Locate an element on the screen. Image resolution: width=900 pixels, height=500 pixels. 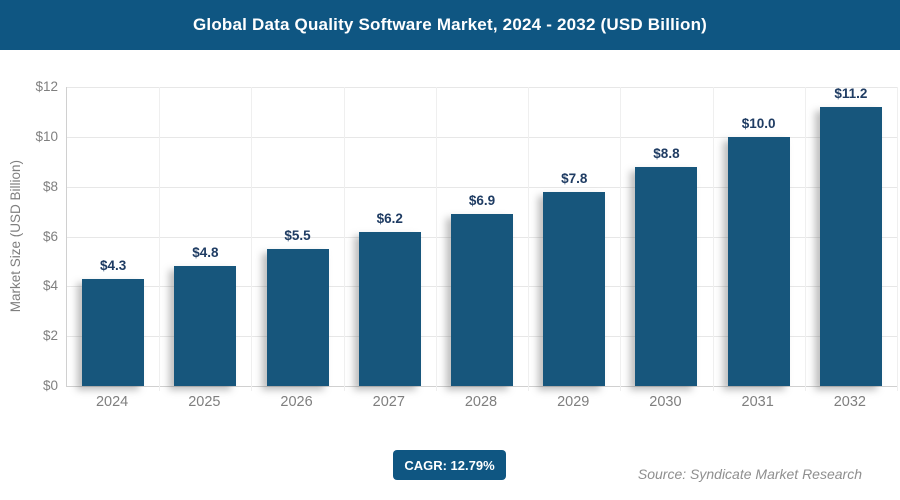
y-tick-label: $10 is located at coordinates (46, 136).